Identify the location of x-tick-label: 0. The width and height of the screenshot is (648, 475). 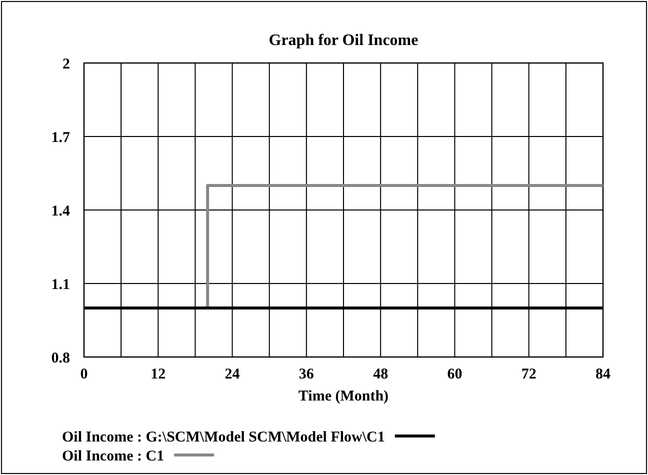
(84, 374).